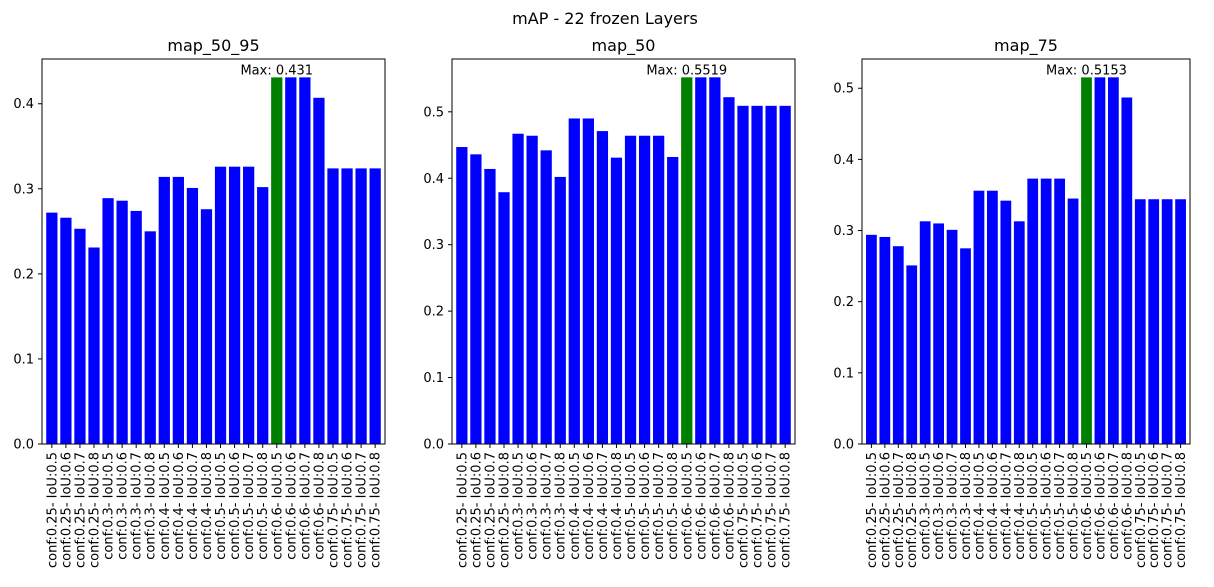  What do you see at coordinates (885, 510) in the screenshot?
I see `x-tick-label: conf:0.25- IoU:0.6` at bounding box center [885, 510].